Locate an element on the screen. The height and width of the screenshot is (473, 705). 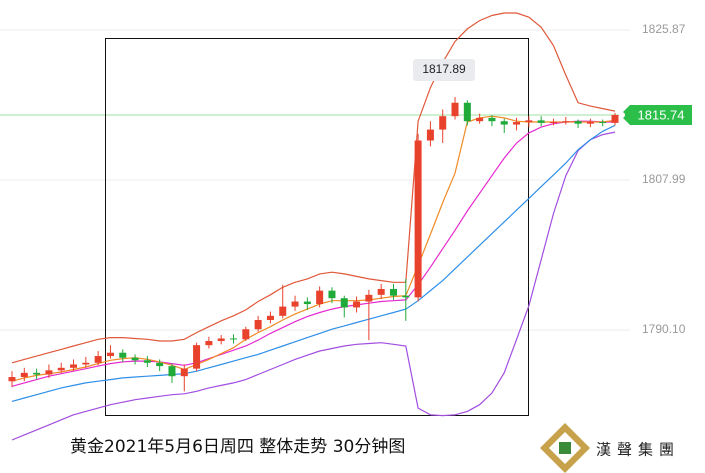
y-tick-label: 1825.87 is located at coordinates (664, 29).